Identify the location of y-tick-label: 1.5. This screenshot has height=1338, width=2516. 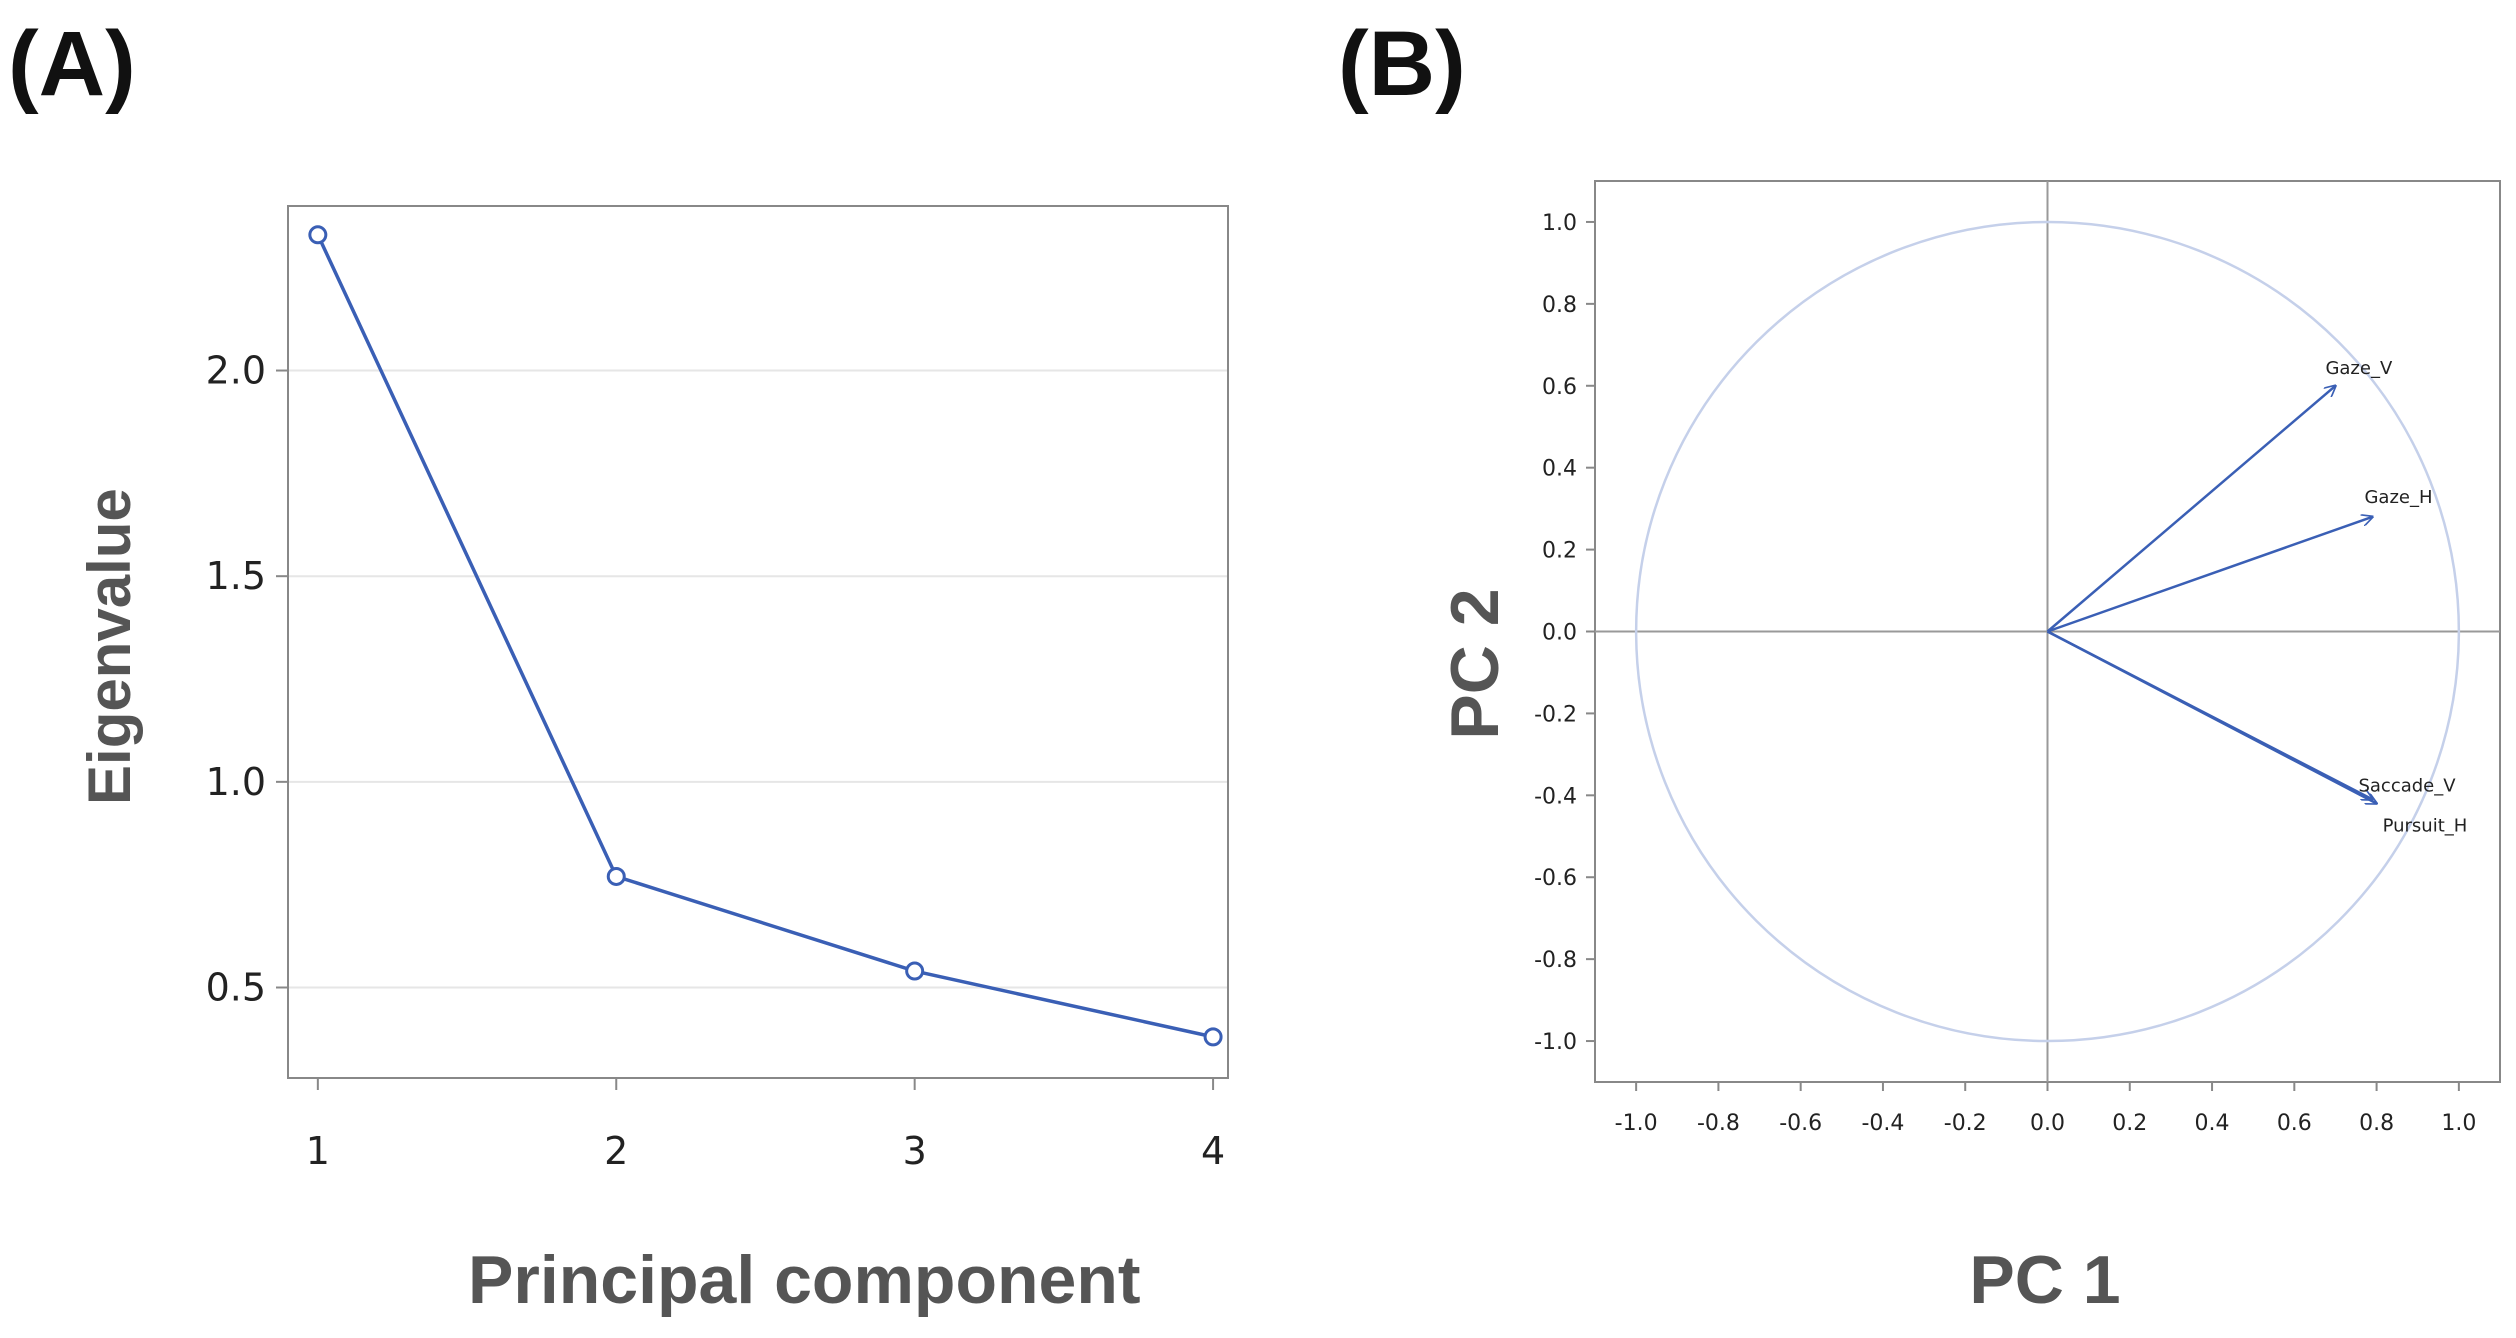
(236, 576).